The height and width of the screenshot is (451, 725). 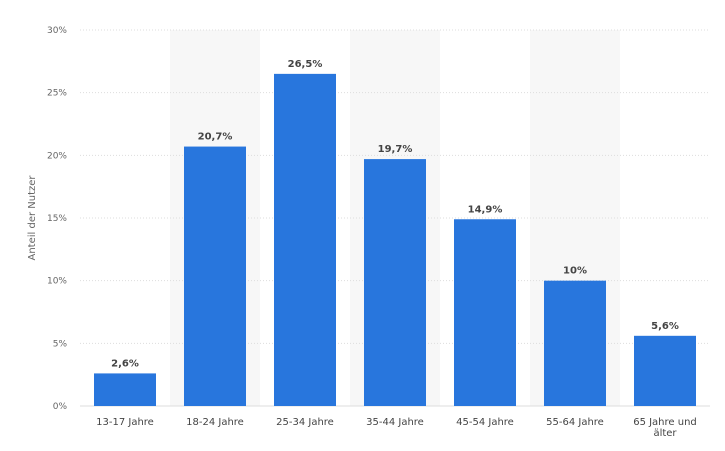 I want to click on y-axis-label: Anteil der Nutzer, so click(x=32, y=218).